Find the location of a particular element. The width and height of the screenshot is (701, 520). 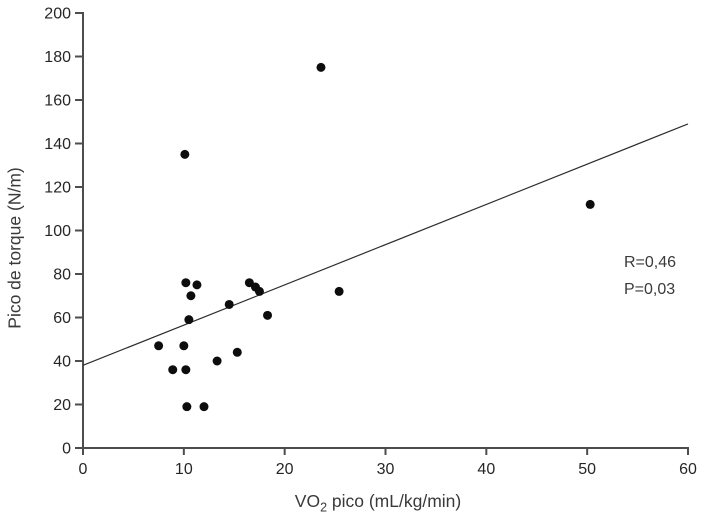

y-axis-title: Pico de torque (N/m) is located at coordinates (14, 248).